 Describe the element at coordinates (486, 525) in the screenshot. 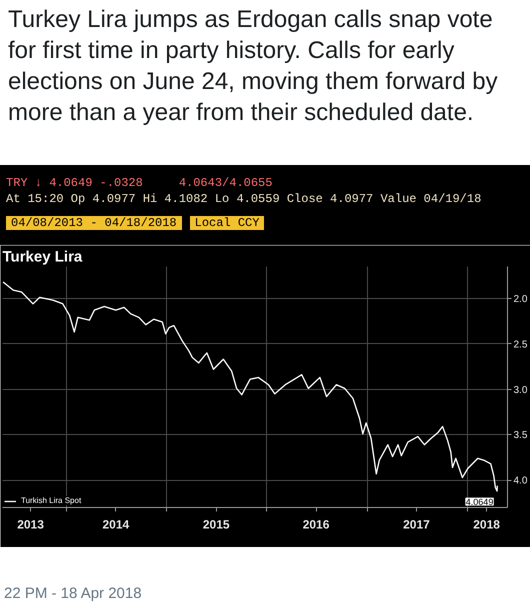

I see `x-tick-label: 2018` at that location.